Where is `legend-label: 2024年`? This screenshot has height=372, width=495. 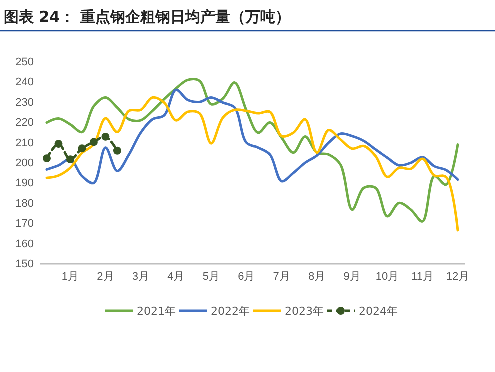 legend-label: 2024年 is located at coordinates (378, 311).